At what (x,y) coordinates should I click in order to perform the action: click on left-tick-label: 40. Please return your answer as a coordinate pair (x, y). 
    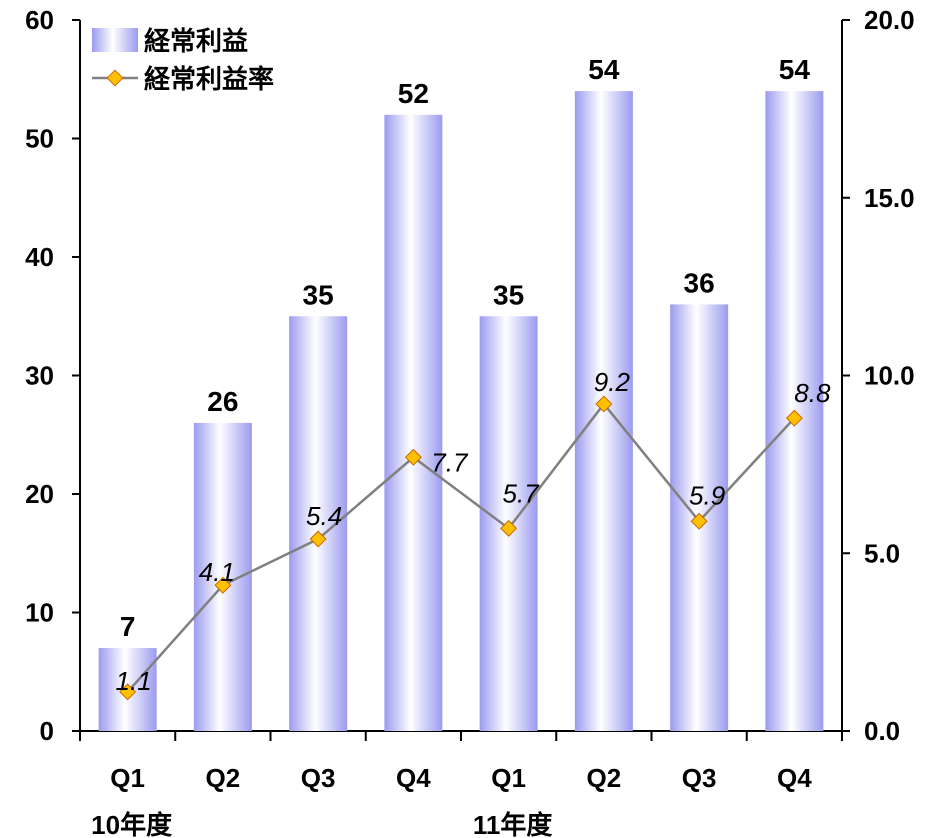
    Looking at the image, I should click on (39, 257).